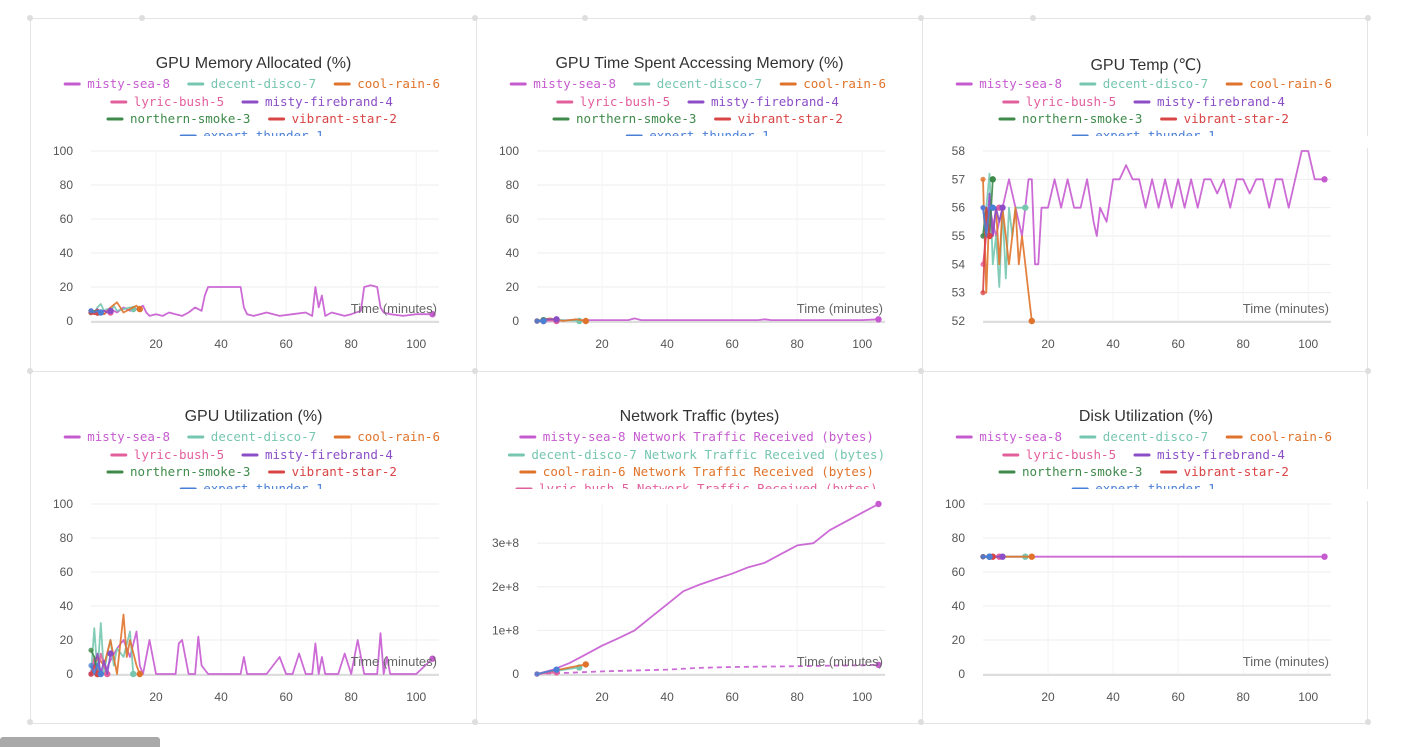 Image resolution: width=1402 pixels, height=747 pixels. What do you see at coordinates (80, 742) in the screenshot?
I see `bottom-tab` at bounding box center [80, 742].